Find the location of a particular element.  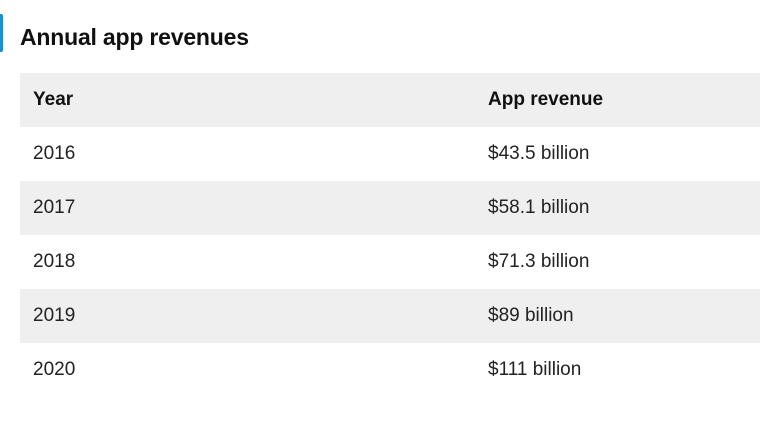

table-row: 2017 $58.1 billion is located at coordinates (390, 208).